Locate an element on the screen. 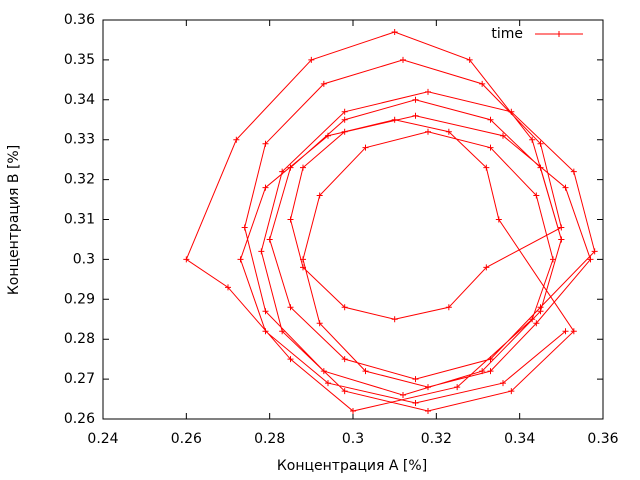 This screenshot has height=480, width=640. legend-swatch is located at coordinates (559, 34).